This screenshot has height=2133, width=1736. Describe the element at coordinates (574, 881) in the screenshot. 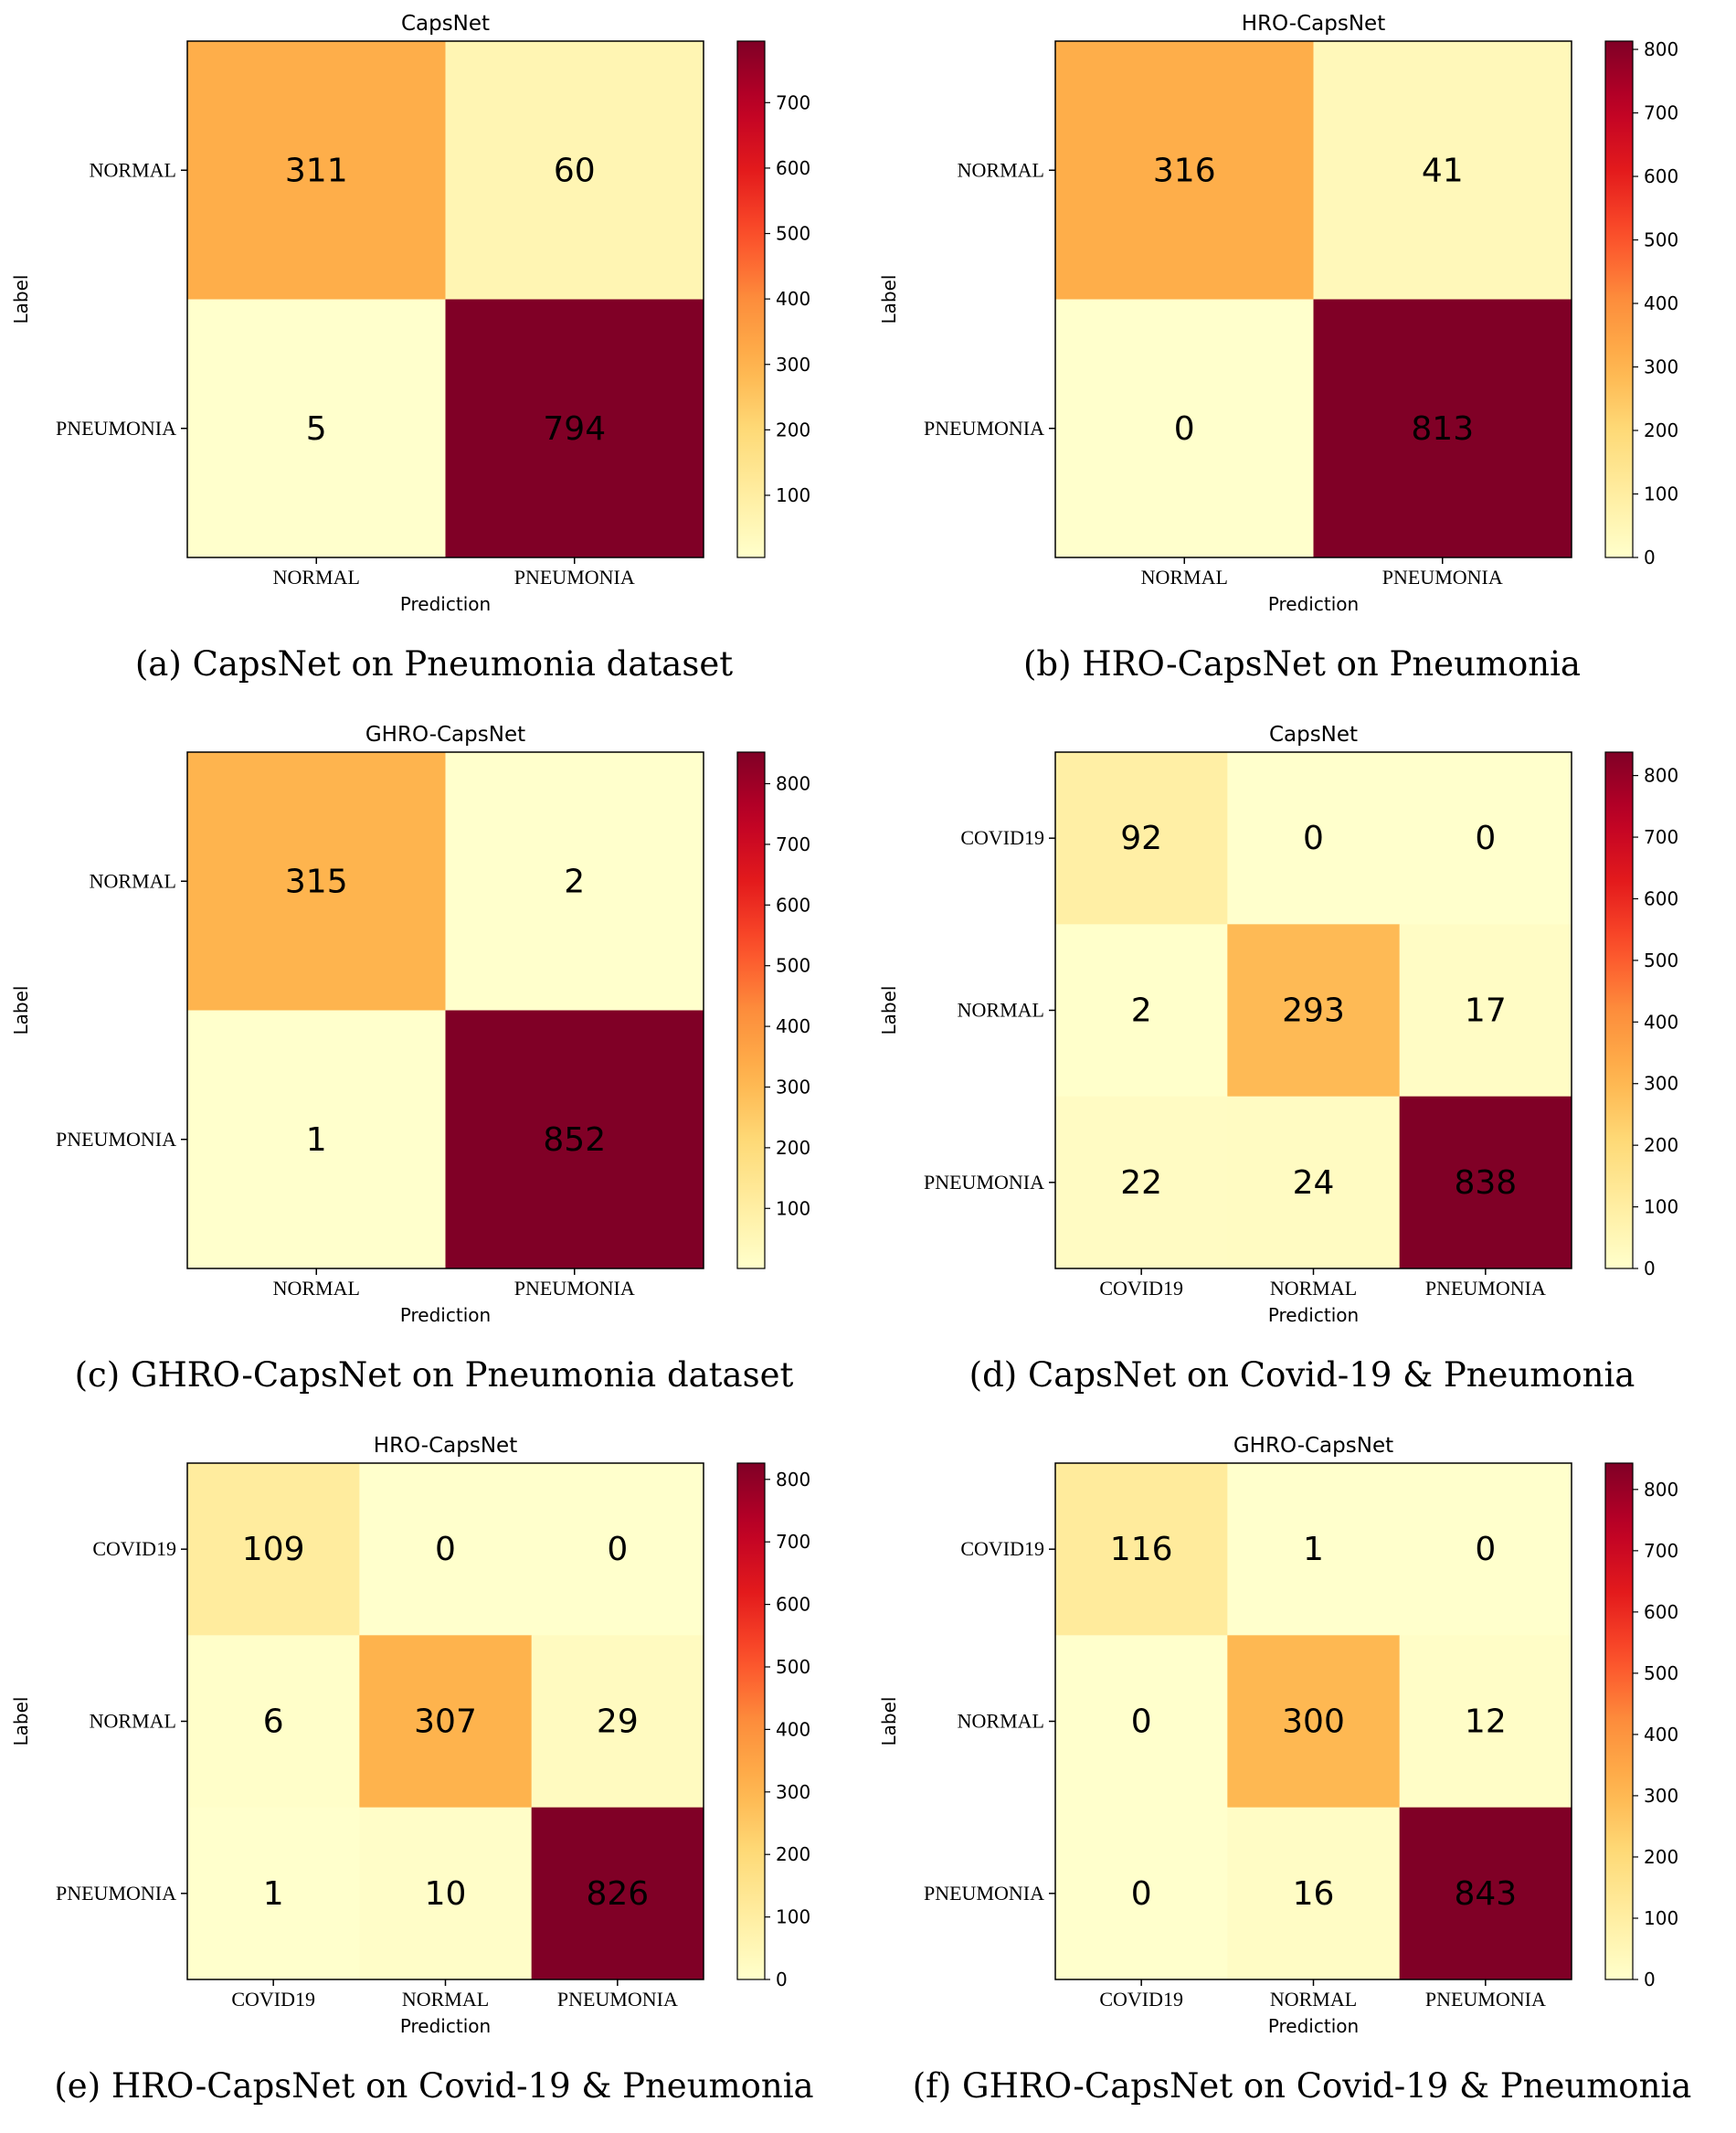

I see `cell-value-0-1: 2` at that location.